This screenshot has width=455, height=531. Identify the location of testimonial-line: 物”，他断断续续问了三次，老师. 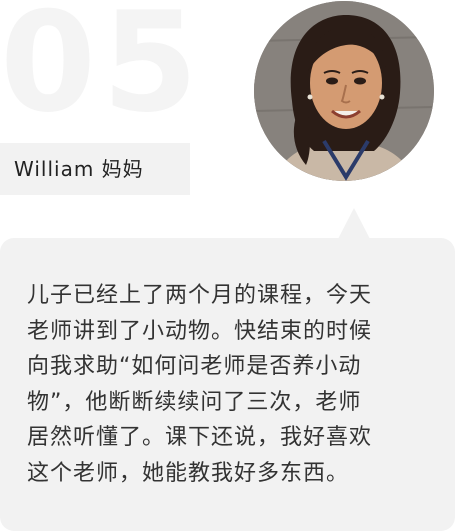
(194, 402).